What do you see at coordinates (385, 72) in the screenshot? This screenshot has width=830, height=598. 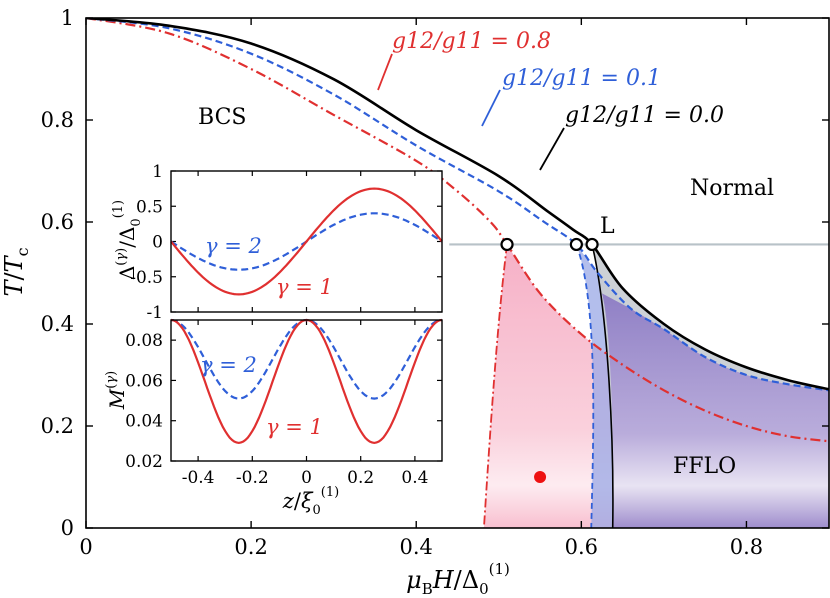 I see `label-leader-g08` at bounding box center [385, 72].